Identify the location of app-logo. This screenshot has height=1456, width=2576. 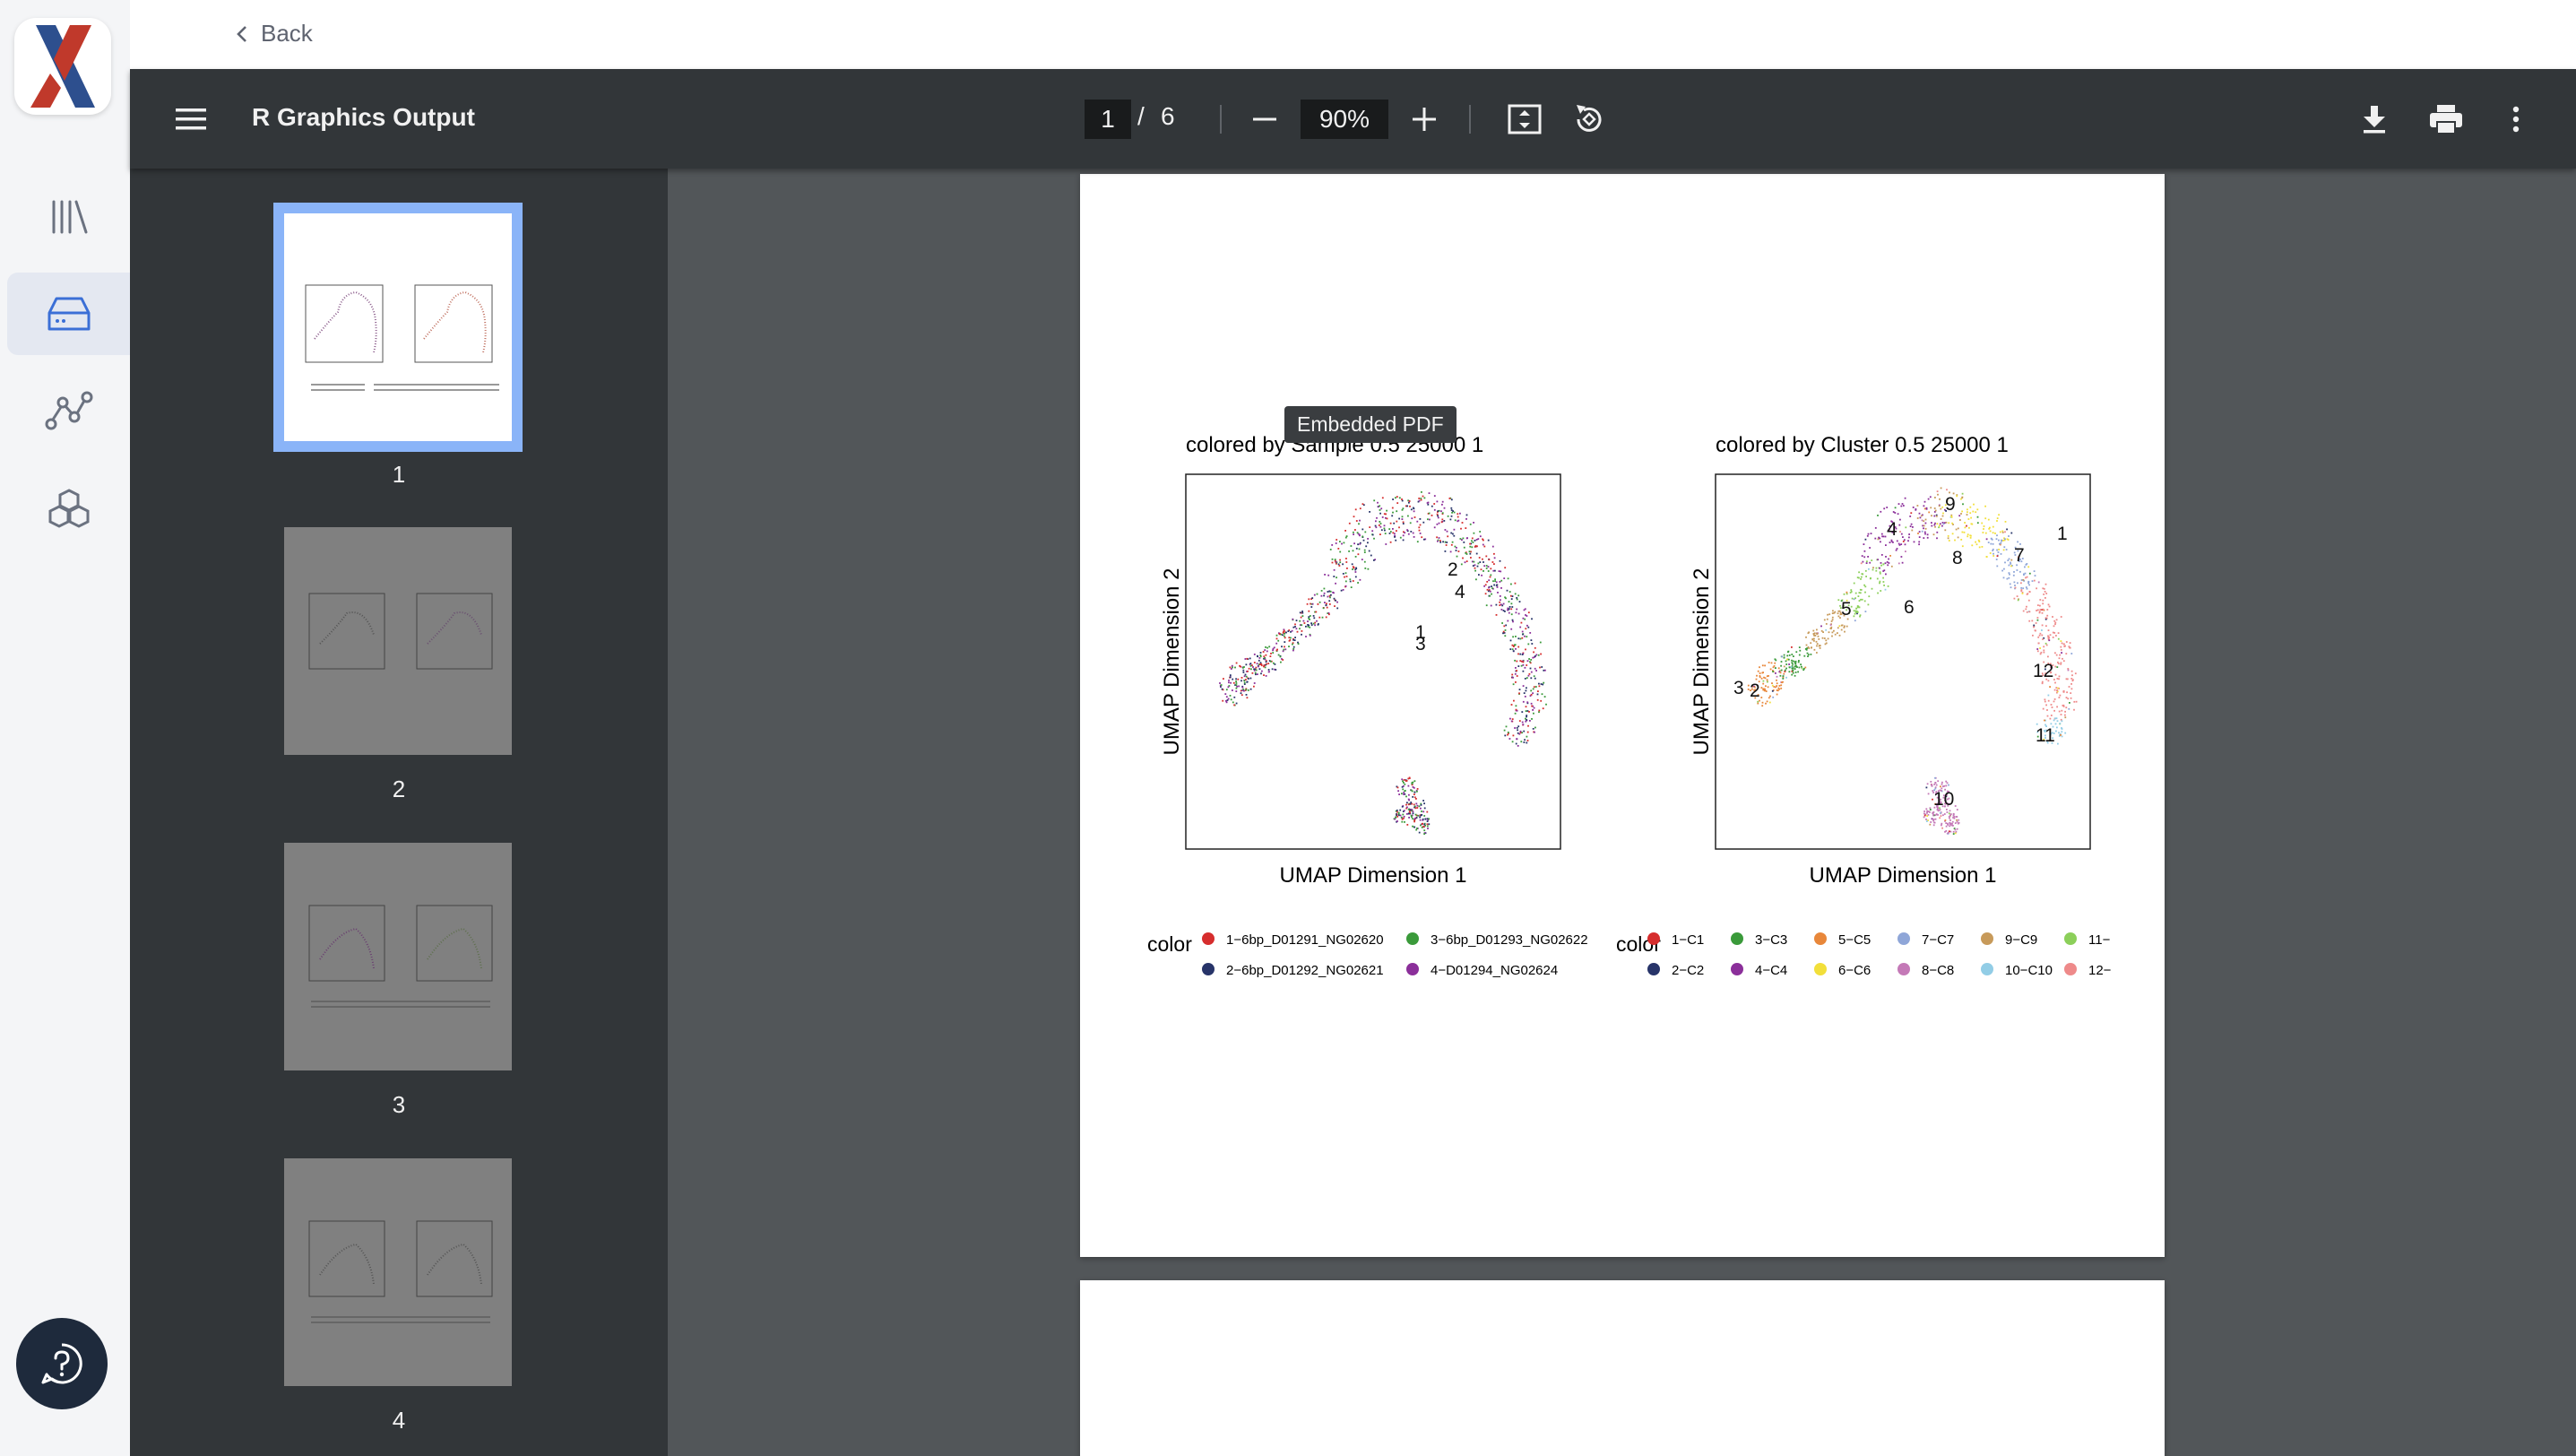
(62, 66).